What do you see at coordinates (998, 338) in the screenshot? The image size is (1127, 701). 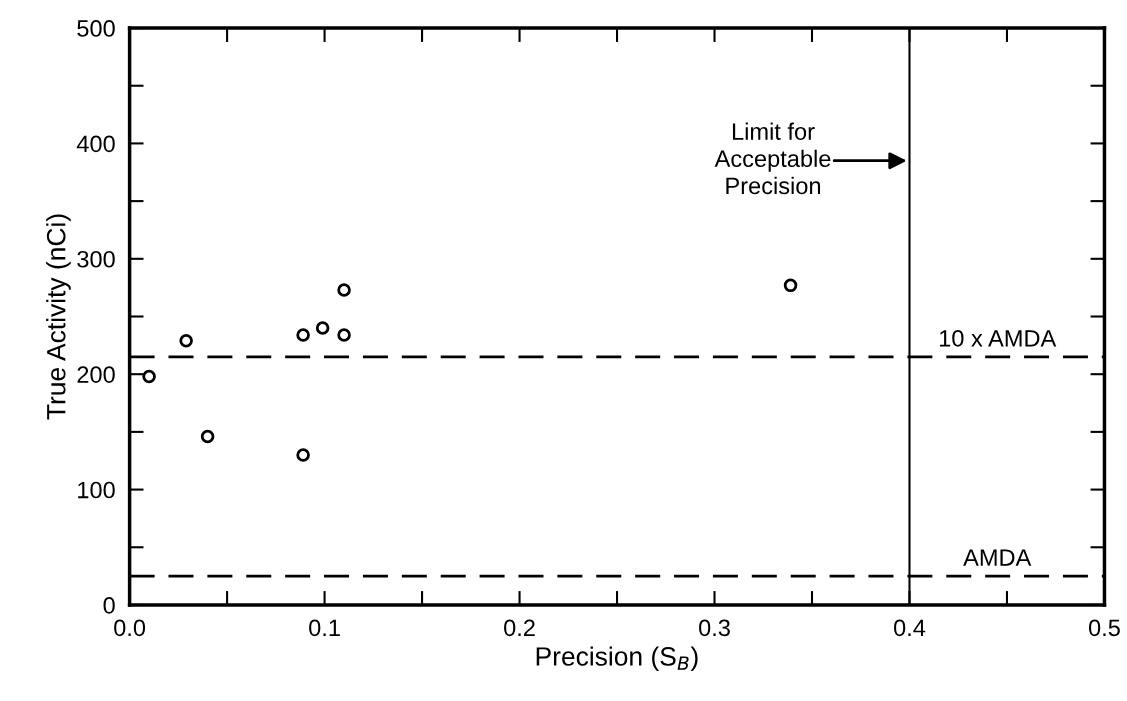 I see `ref-line-label: 10 x AMDA` at bounding box center [998, 338].